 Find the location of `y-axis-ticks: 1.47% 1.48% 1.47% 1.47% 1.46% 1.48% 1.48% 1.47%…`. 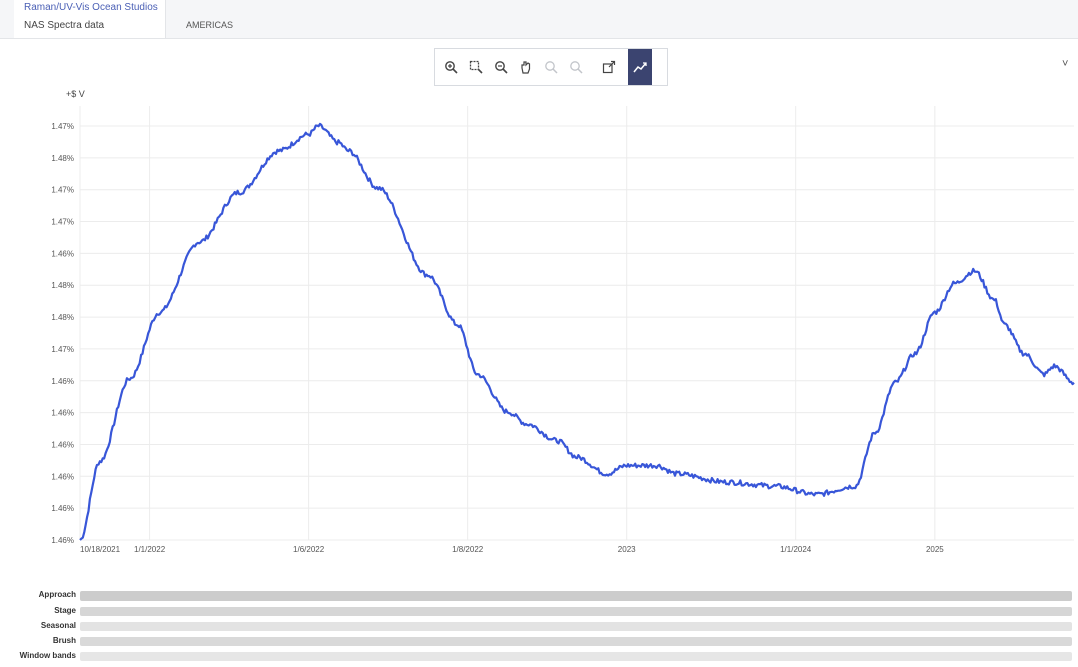

y-axis-ticks: 1.47% 1.48% 1.47% 1.47% 1.46% 1.48% 1.48% 1.47%… is located at coordinates (62, 333).